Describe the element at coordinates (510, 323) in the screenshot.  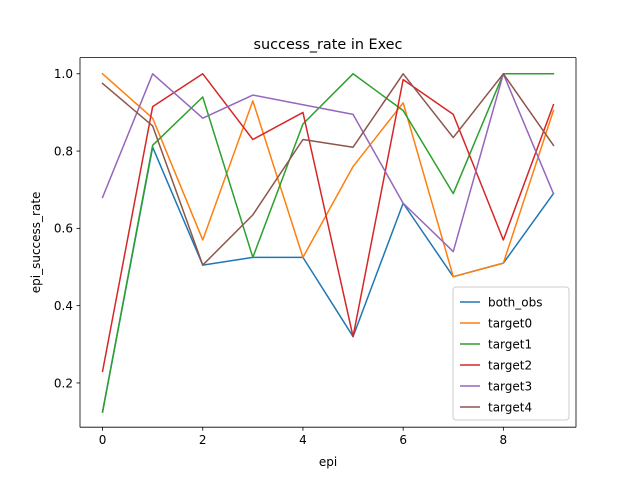
I see `legend-label: target0` at that location.